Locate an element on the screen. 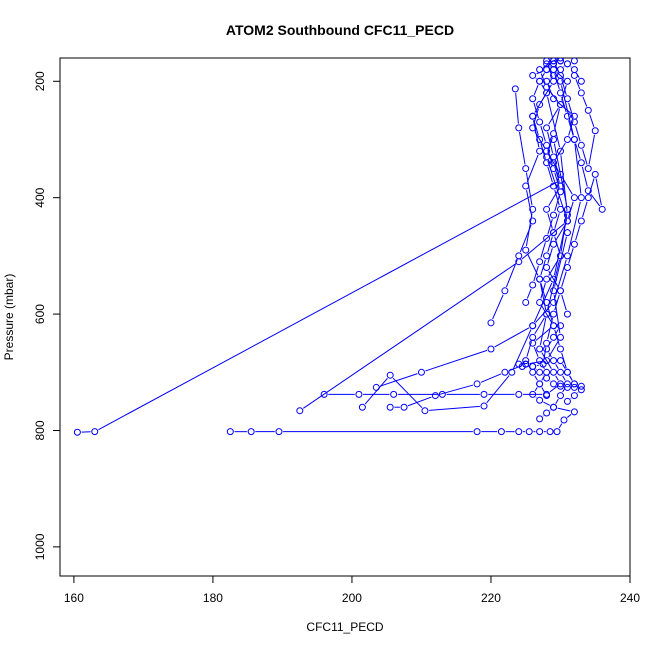 The width and height of the screenshot is (650, 650). x-tick-label: 180 is located at coordinates (213, 598).